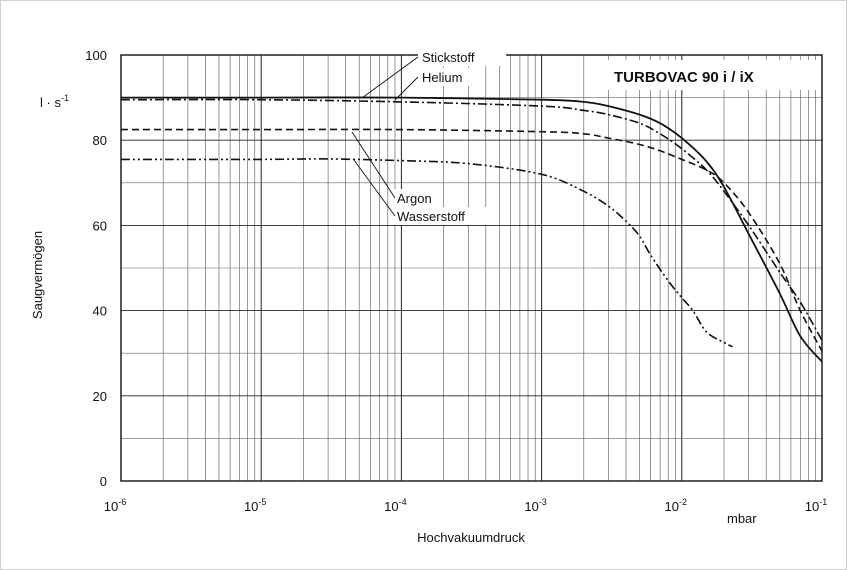 The width and height of the screenshot is (847, 570). I want to click on series-label-helium: Helium, so click(442, 77).